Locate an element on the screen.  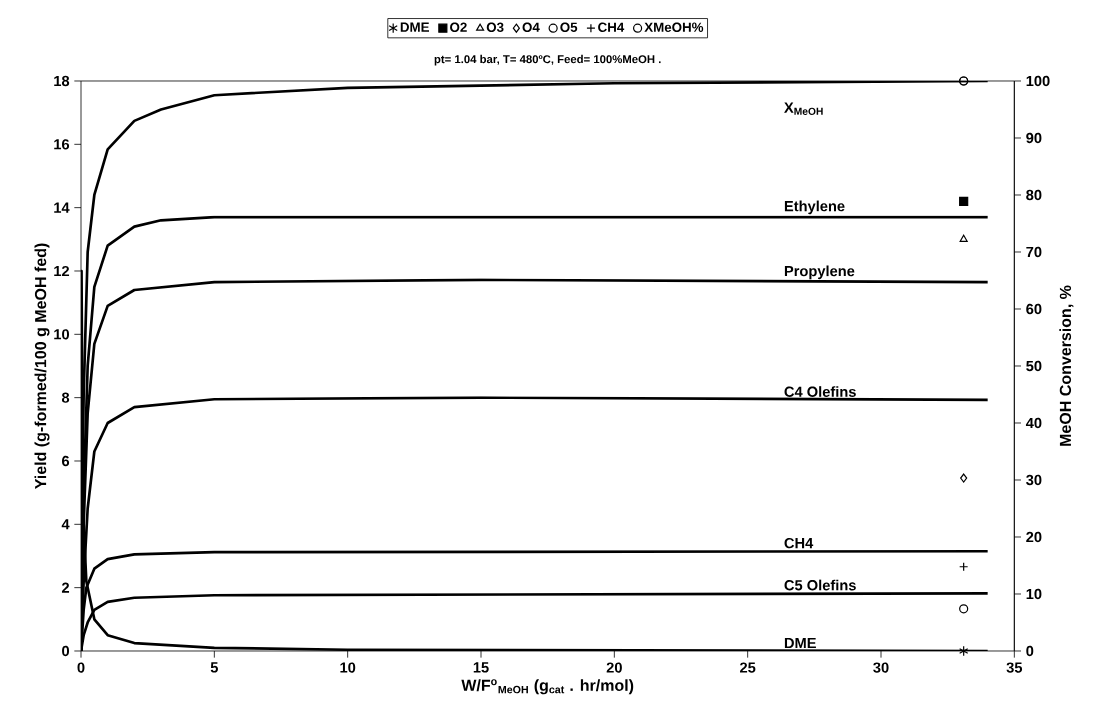
y-tick-label: 2 is located at coordinates (65, 587).